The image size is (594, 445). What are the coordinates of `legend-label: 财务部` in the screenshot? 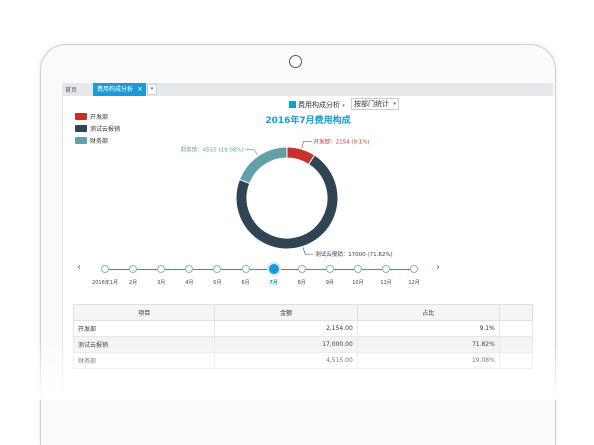 It's located at (99, 141).